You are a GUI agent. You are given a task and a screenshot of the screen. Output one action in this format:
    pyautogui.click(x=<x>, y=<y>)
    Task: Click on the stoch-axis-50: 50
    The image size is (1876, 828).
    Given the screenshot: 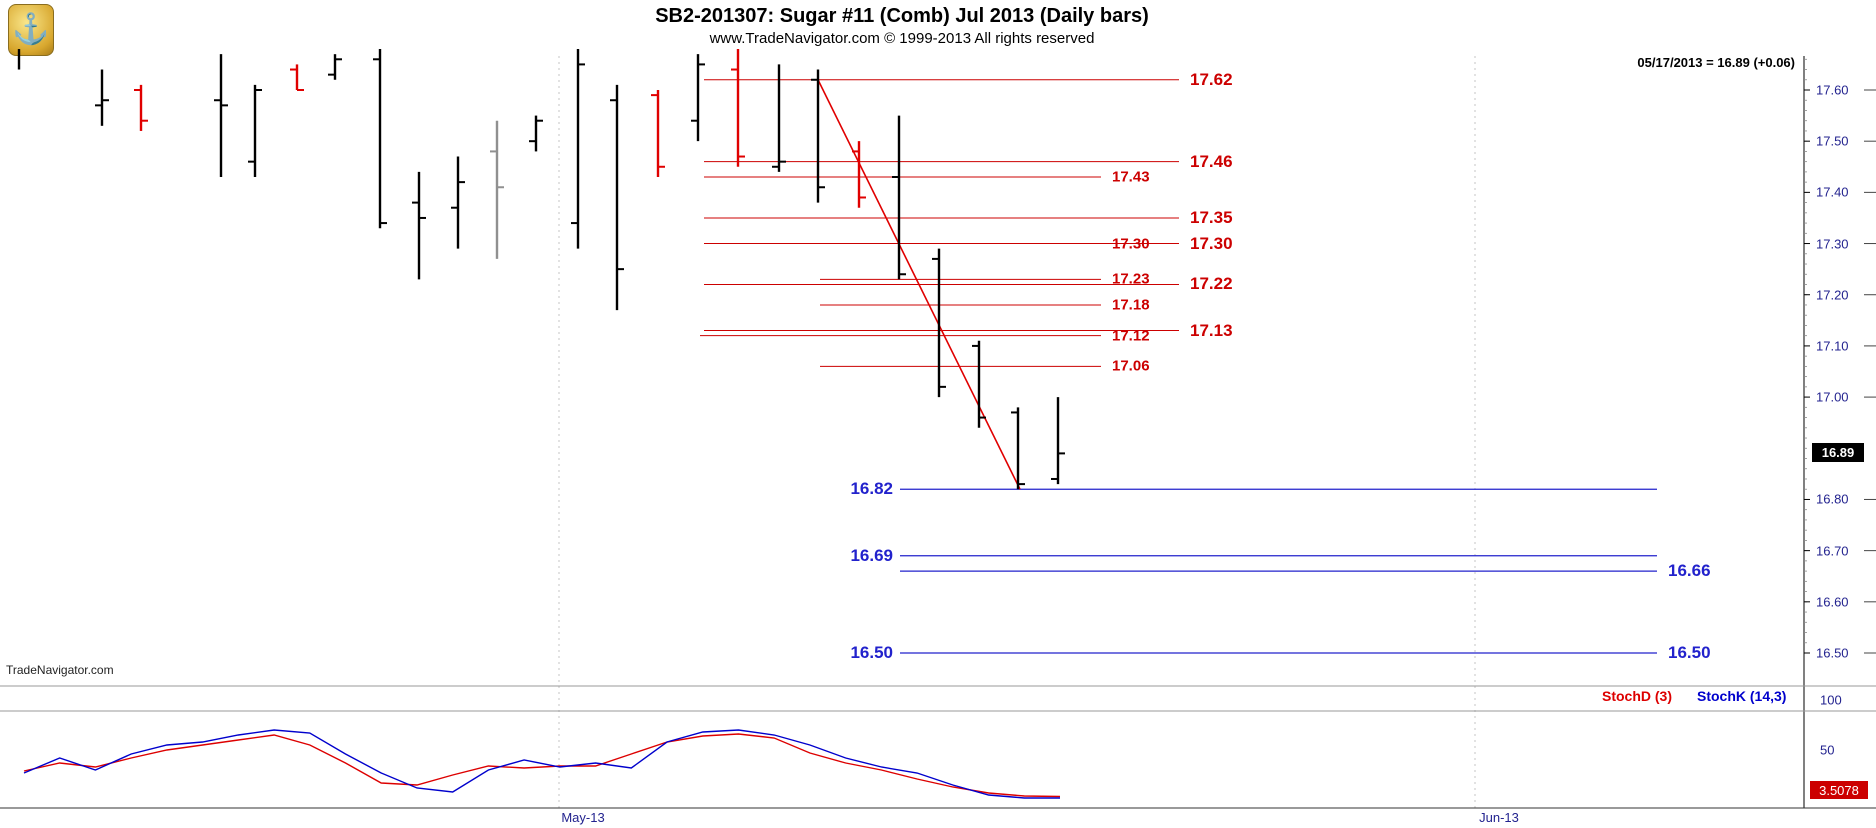 What is the action you would take?
    pyautogui.click(x=1827, y=750)
    